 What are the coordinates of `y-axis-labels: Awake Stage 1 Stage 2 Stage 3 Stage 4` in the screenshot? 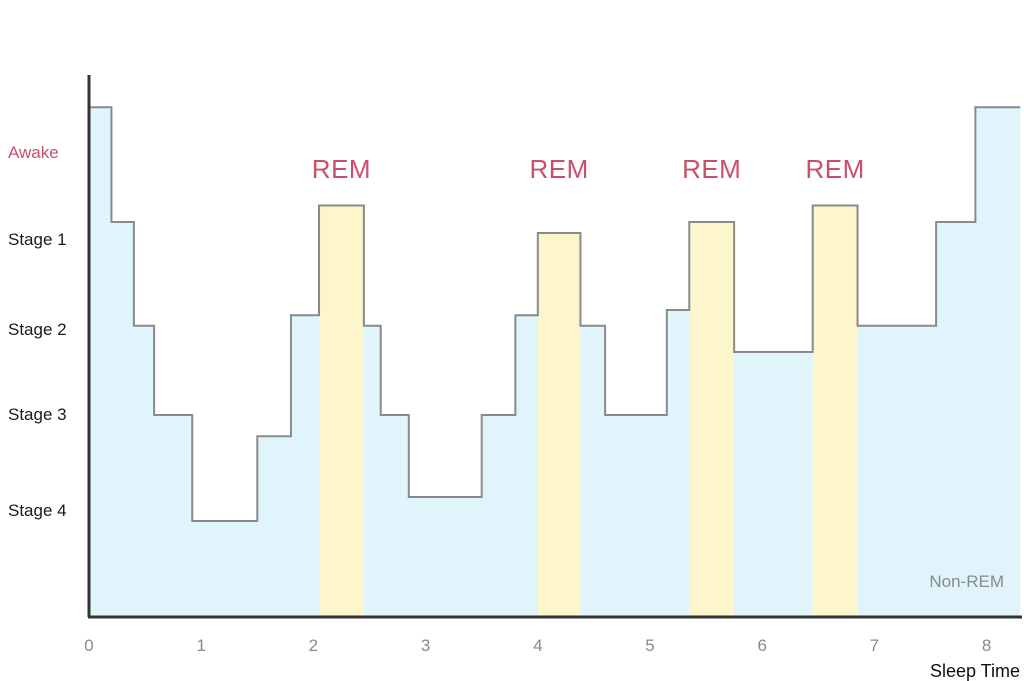 It's located at (37, 331).